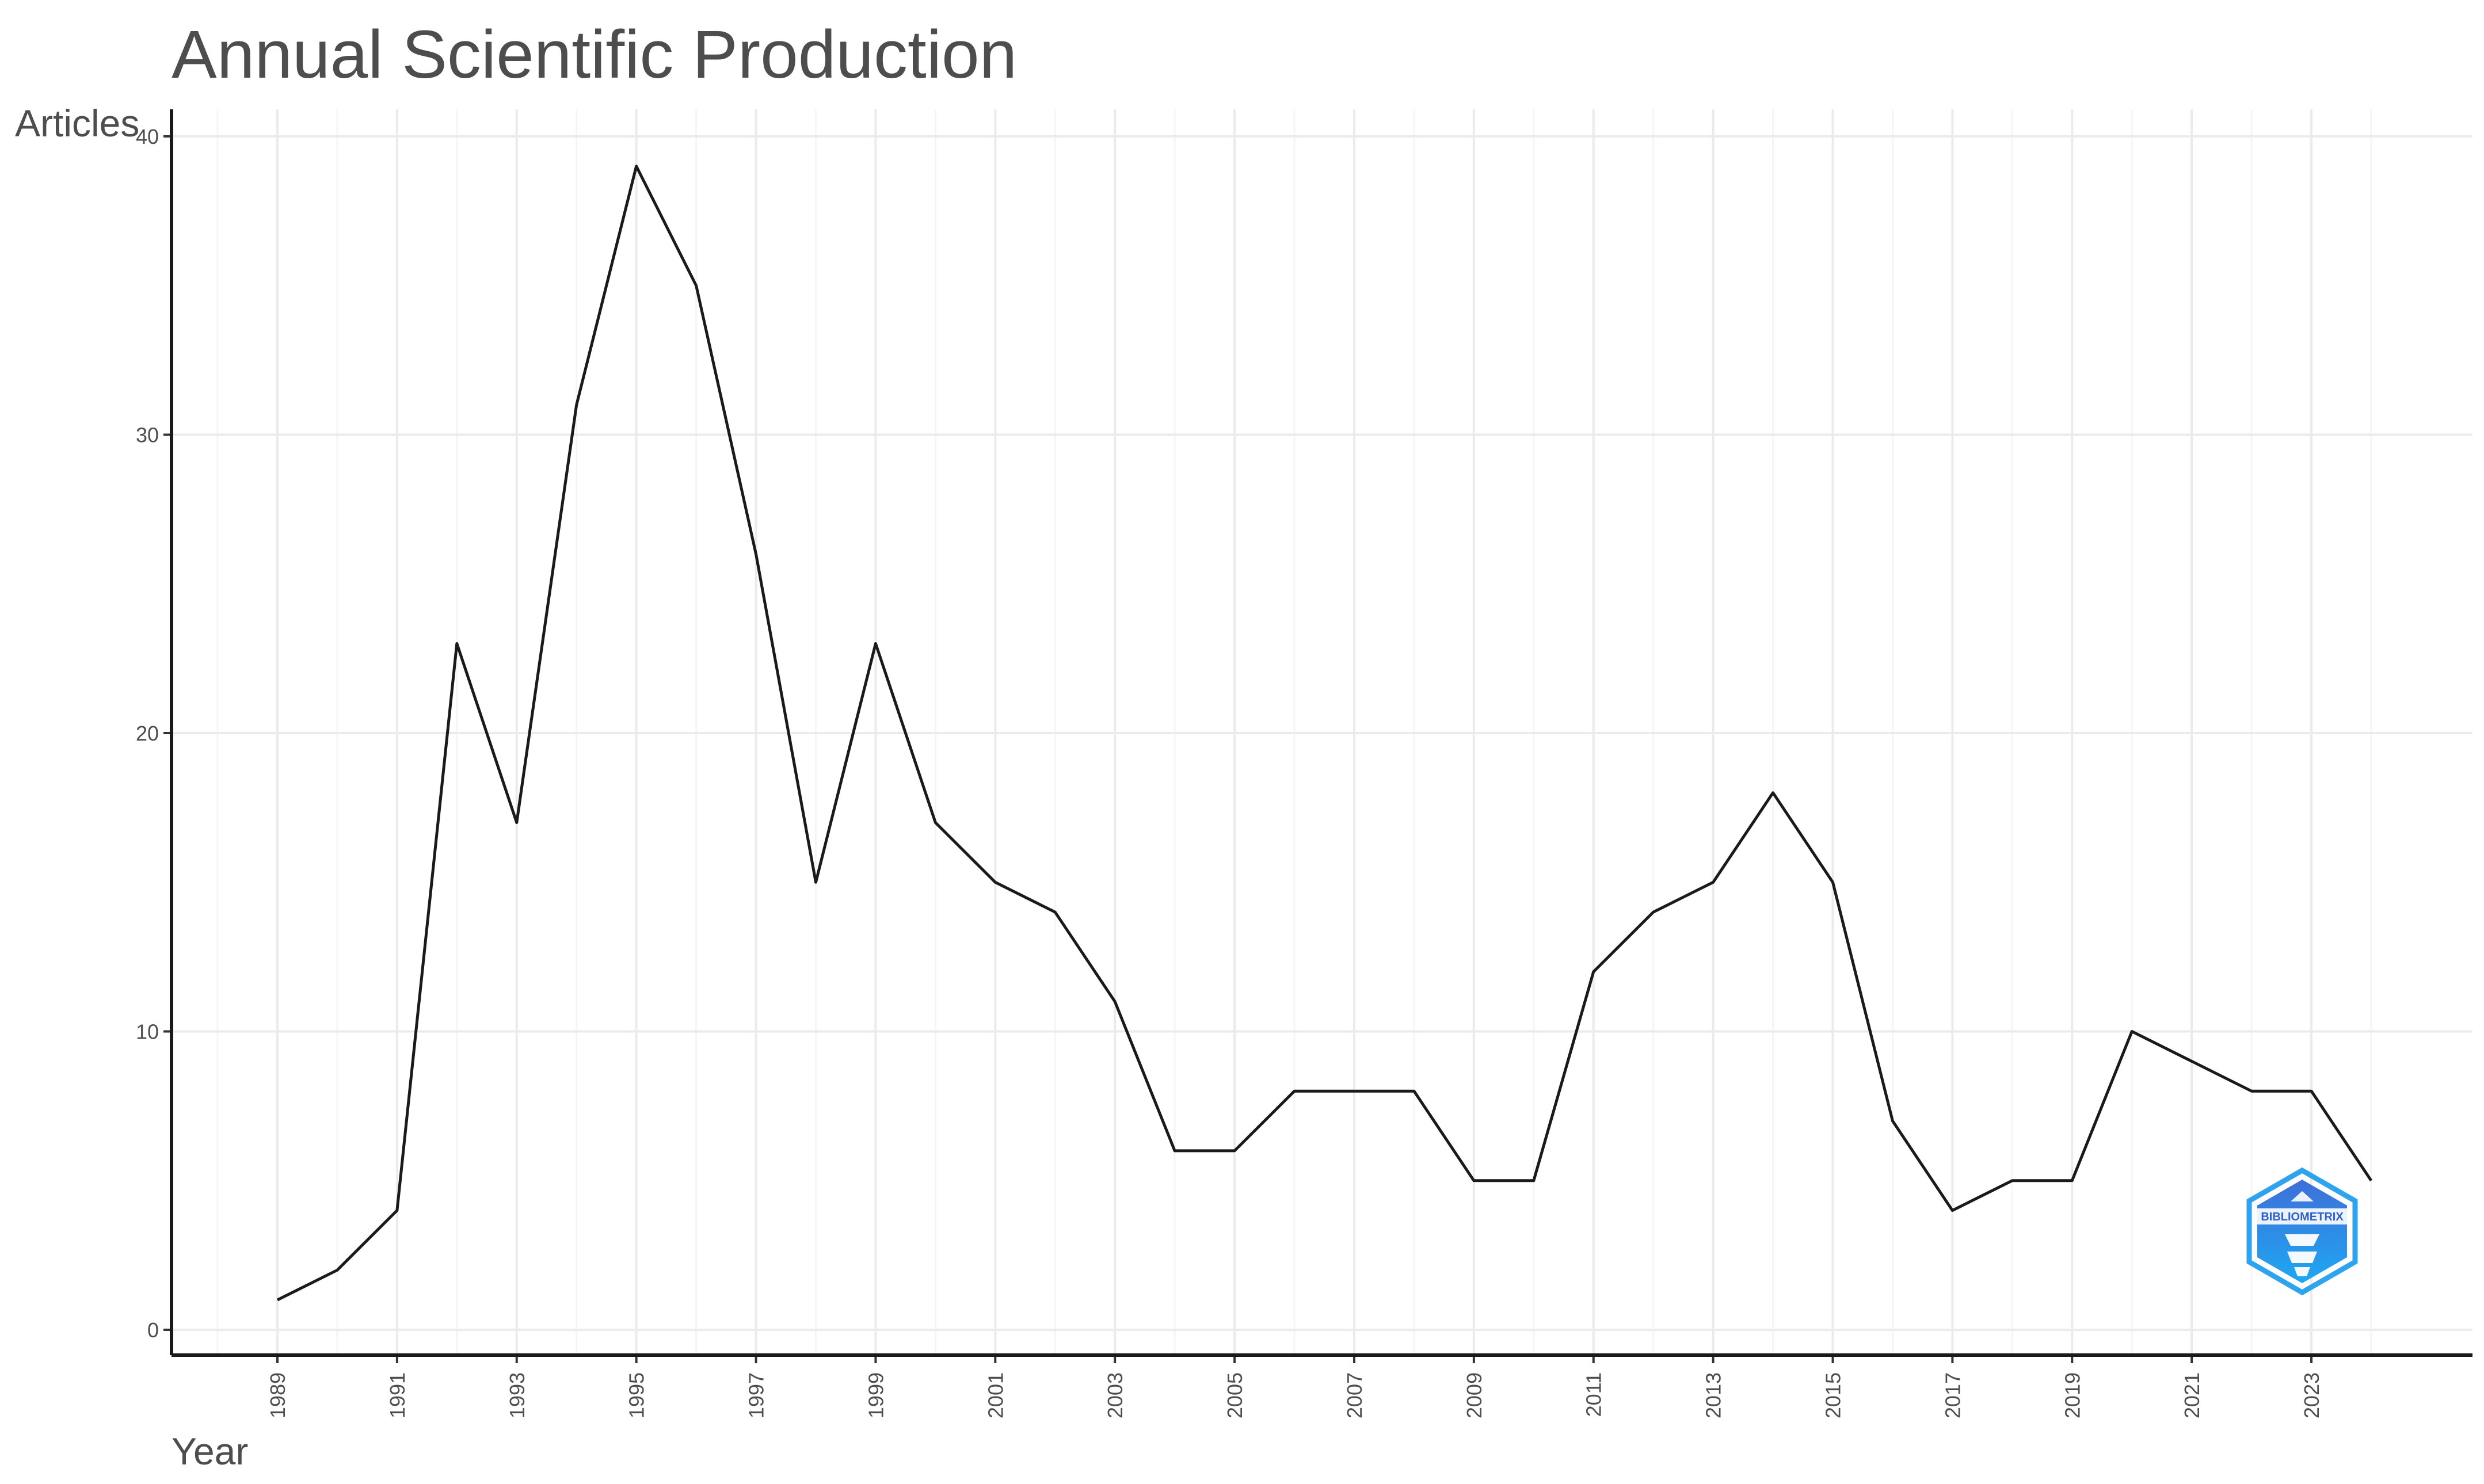  What do you see at coordinates (756, 1395) in the screenshot?
I see `x-tick-label: 1997` at bounding box center [756, 1395].